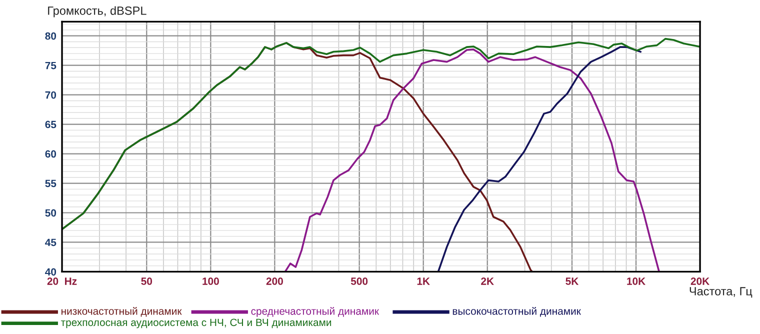 This screenshot has width=760, height=334. Describe the element at coordinates (423, 281) in the screenshot. I see `x-tick-label: 1K` at that location.